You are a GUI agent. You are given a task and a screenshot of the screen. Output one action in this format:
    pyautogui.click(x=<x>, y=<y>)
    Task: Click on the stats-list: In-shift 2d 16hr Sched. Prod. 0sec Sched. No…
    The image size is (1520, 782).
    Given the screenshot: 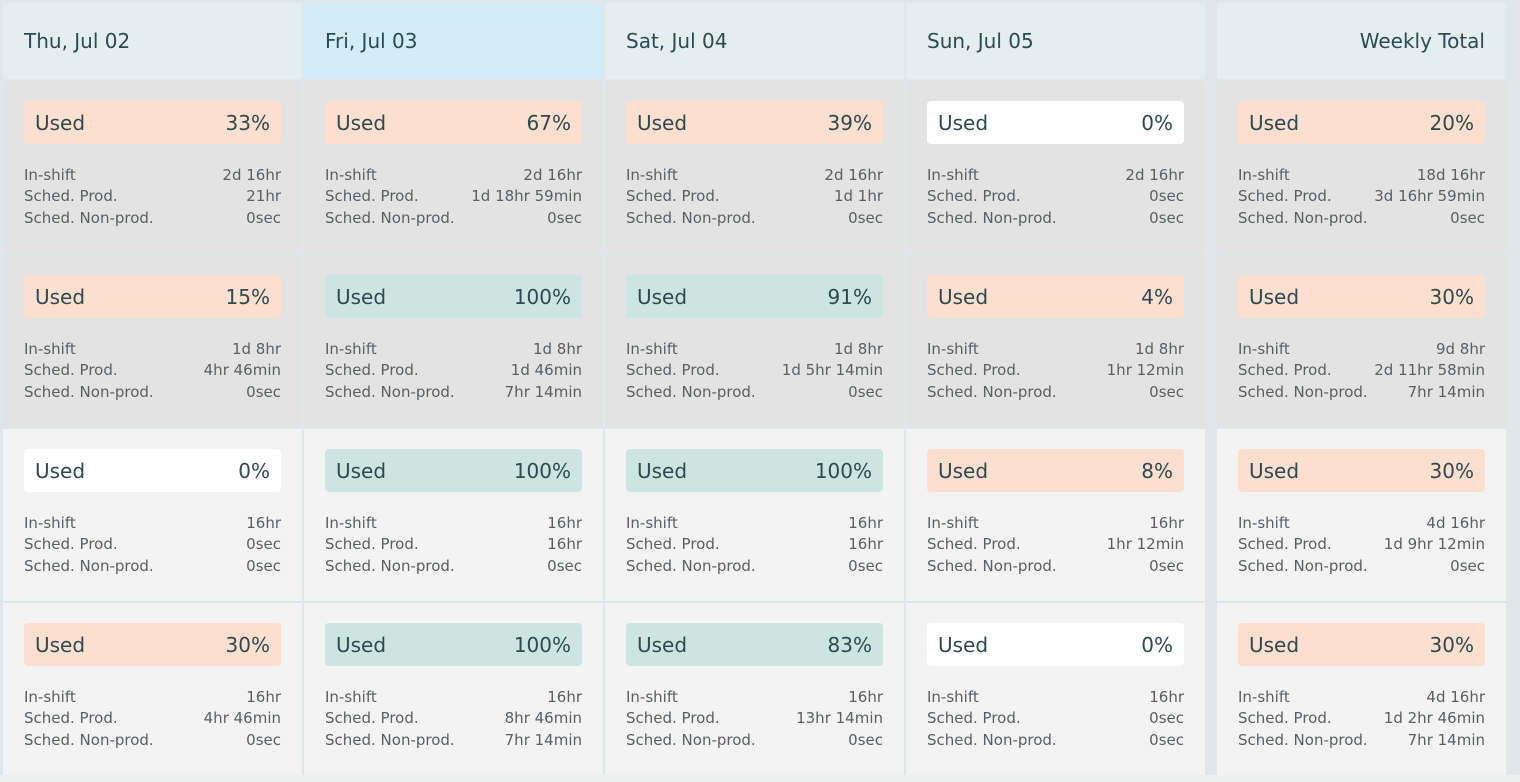 What is the action you would take?
    pyautogui.click(x=1055, y=197)
    